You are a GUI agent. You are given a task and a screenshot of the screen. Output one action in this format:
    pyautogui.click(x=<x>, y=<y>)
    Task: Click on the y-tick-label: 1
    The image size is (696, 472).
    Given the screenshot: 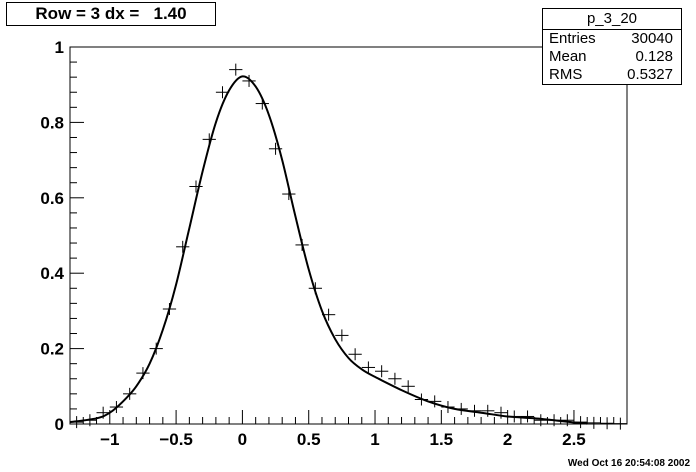 What is the action you would take?
    pyautogui.click(x=59, y=47)
    